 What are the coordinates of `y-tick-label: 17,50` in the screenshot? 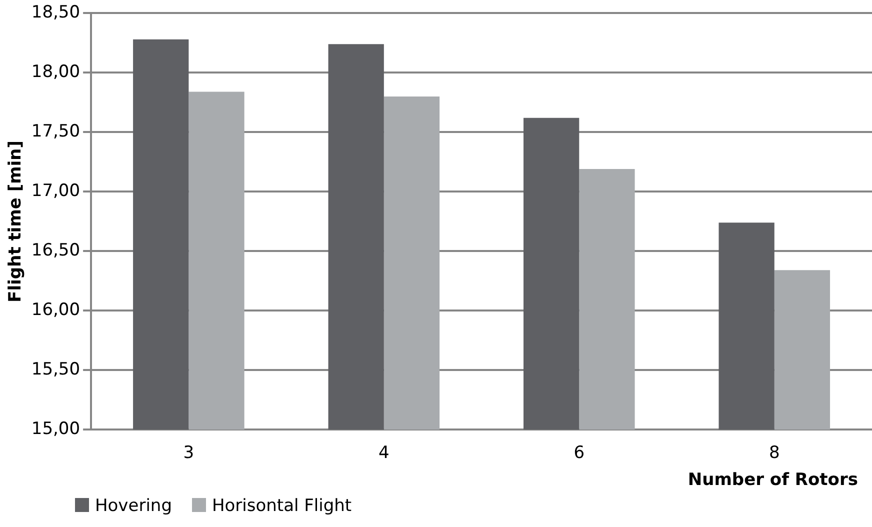 It's located at (55, 132).